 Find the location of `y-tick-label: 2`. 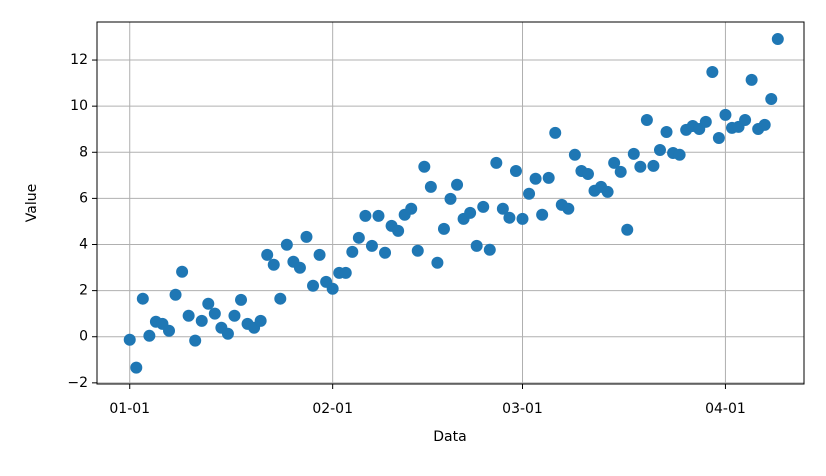

y-tick-label: 2 is located at coordinates (83, 291).